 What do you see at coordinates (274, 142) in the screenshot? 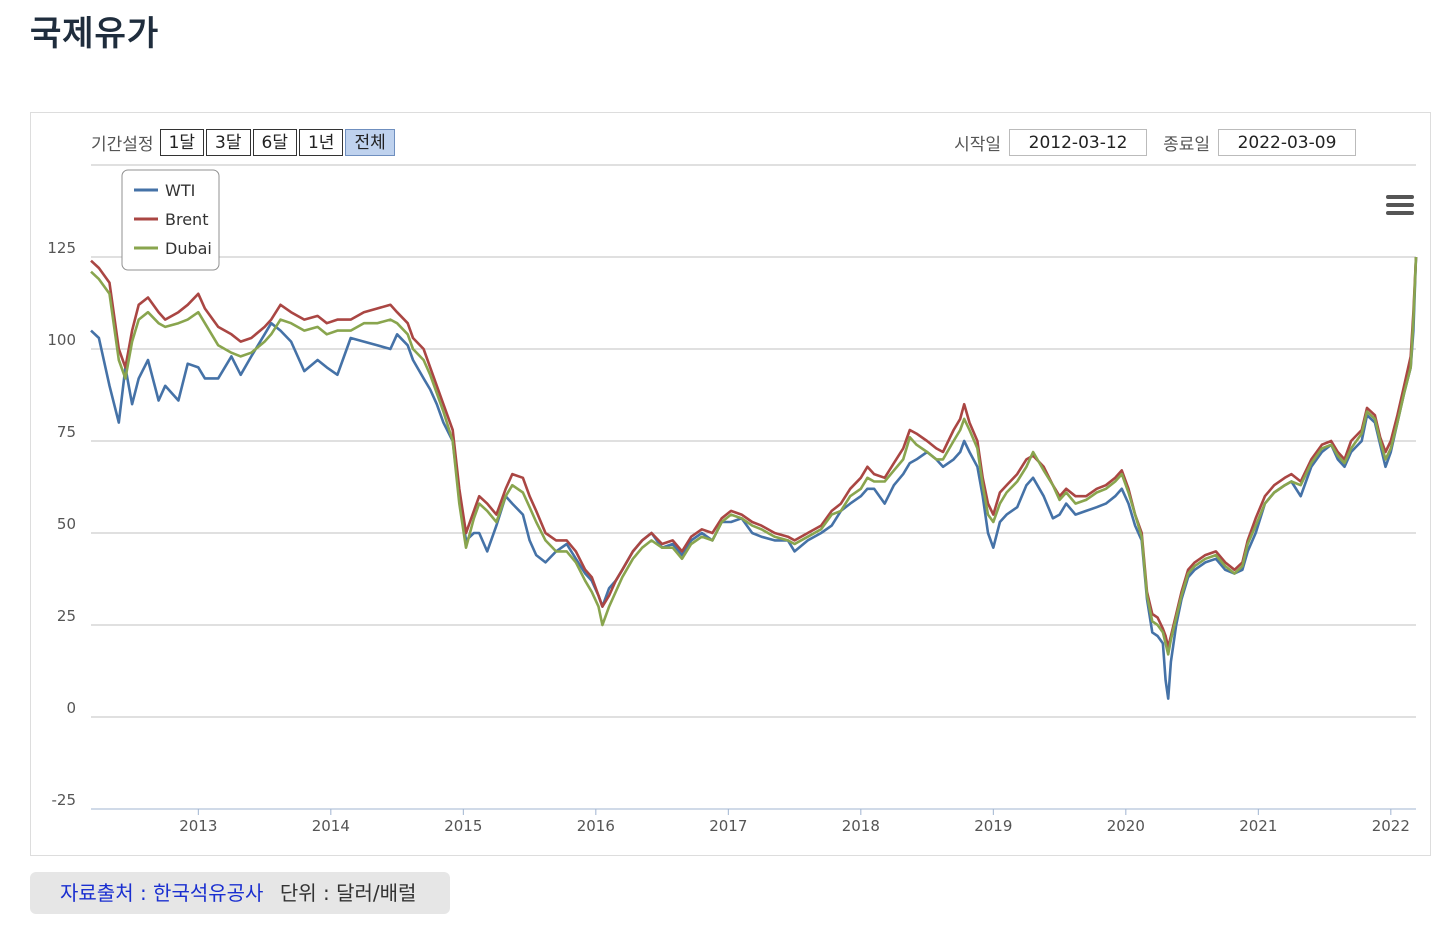
I see `range-button-6month: 6달` at bounding box center [274, 142].